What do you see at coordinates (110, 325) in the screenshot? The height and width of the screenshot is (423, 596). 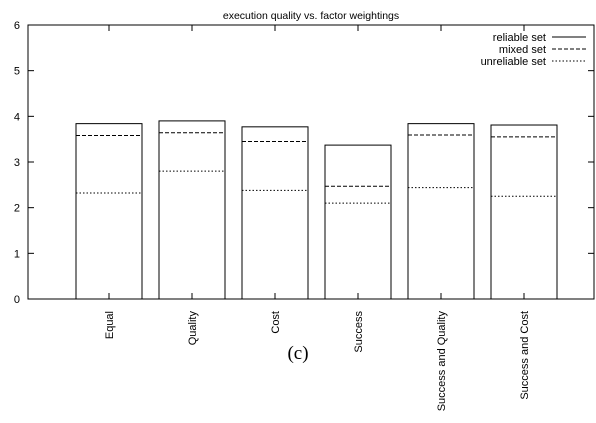 I see `x-tick-label: Equal` at bounding box center [110, 325].